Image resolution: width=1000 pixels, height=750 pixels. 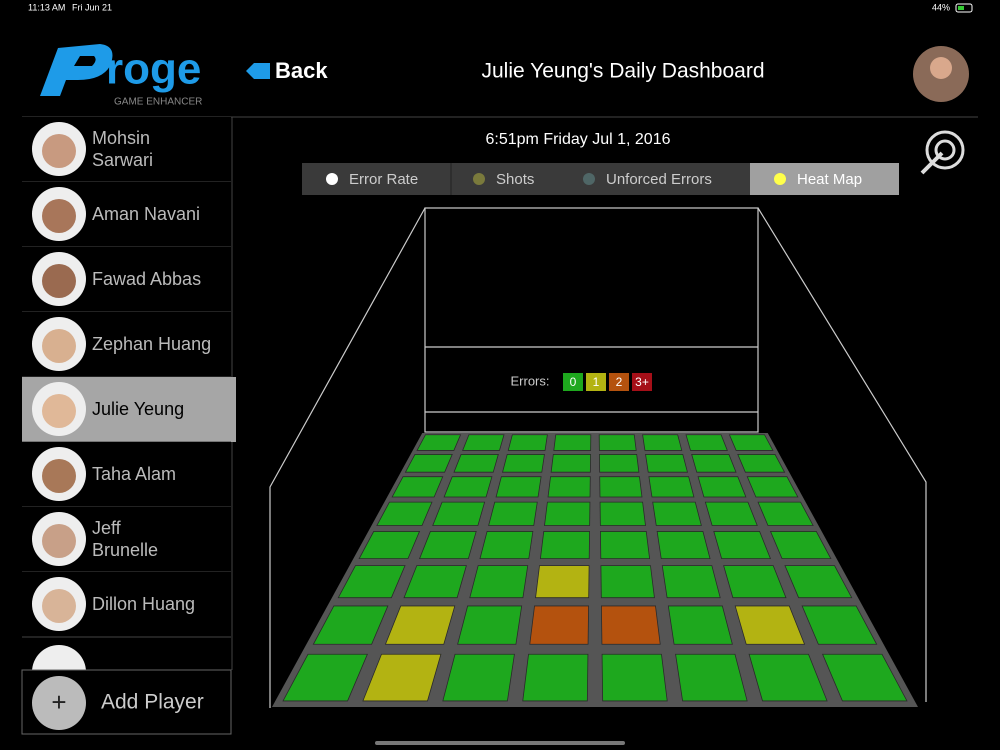 What do you see at coordinates (647, 179) in the screenshot?
I see `tab: Unforced Errors` at bounding box center [647, 179].